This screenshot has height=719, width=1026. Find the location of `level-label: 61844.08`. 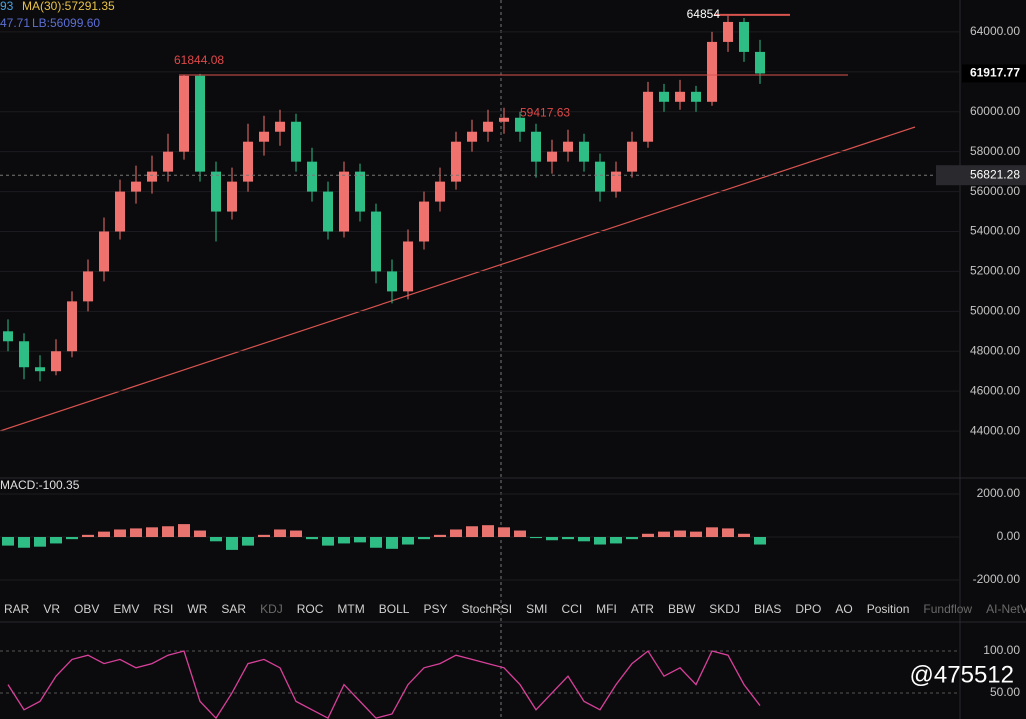

level-label: 61844.08 is located at coordinates (199, 60).